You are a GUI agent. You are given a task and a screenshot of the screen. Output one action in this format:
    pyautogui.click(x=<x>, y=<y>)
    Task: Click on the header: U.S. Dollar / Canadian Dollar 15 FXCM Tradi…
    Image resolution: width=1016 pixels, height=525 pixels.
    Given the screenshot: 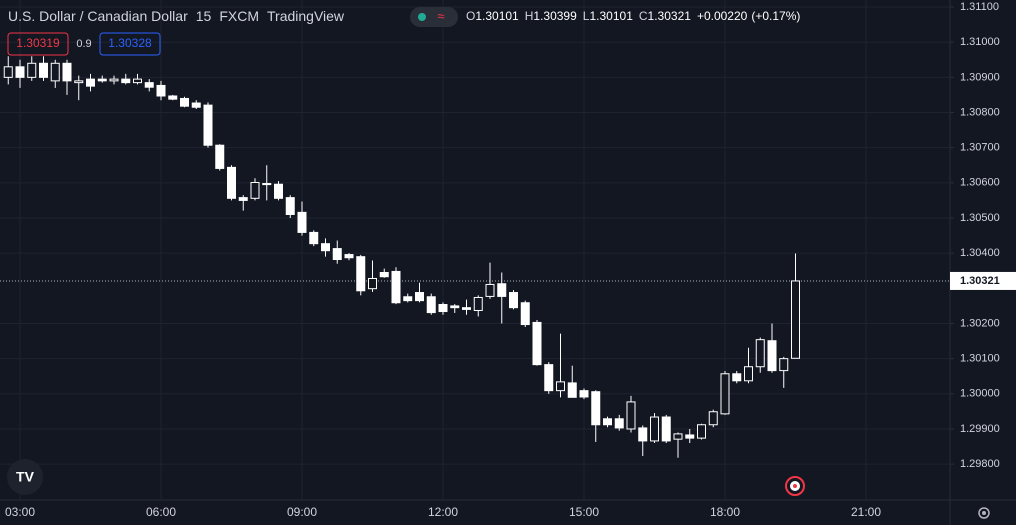 What is the action you would take?
    pyautogui.click(x=176, y=16)
    